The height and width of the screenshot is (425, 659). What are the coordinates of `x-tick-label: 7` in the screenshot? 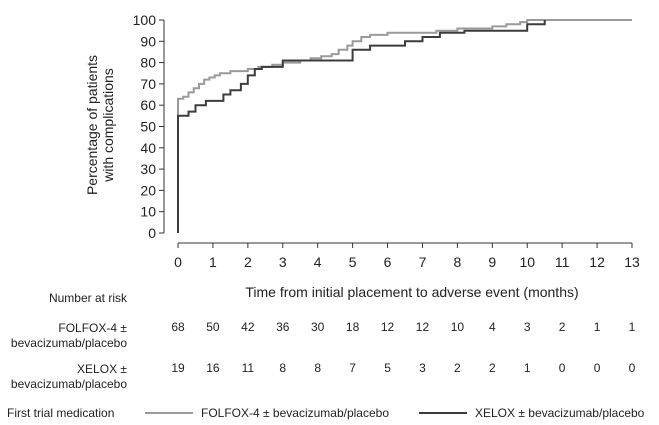 It's located at (423, 262).